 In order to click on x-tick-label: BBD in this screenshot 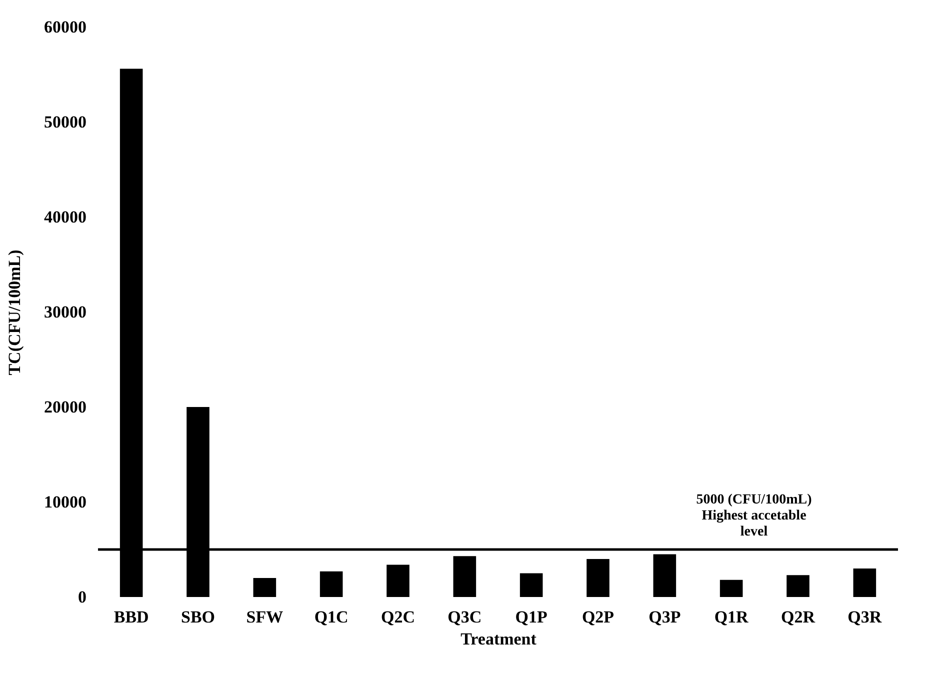, I will do `click(131, 617)`.